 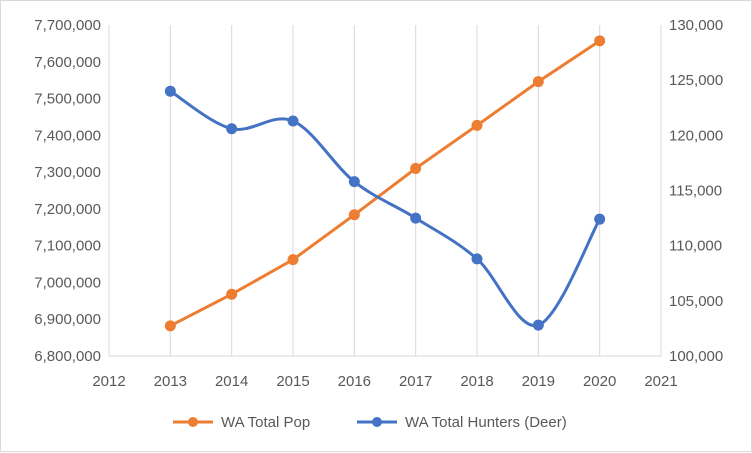 What do you see at coordinates (170, 381) in the screenshot?
I see `x-tick-label: 2013` at bounding box center [170, 381].